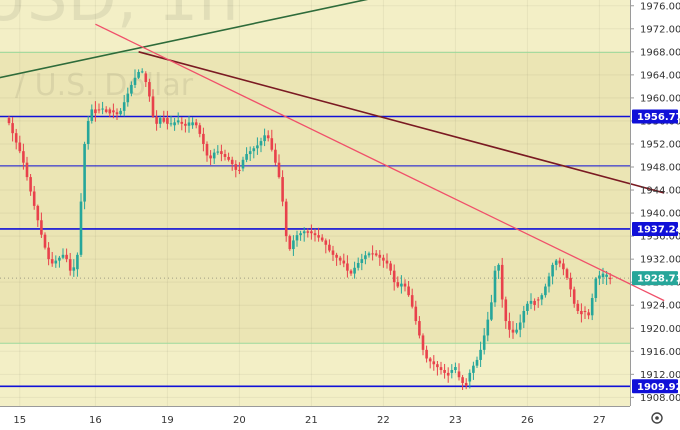 The image size is (680, 430). What do you see at coordinates (660, 329) in the screenshot?
I see `price-tick-label: 1920.00` at bounding box center [660, 329].